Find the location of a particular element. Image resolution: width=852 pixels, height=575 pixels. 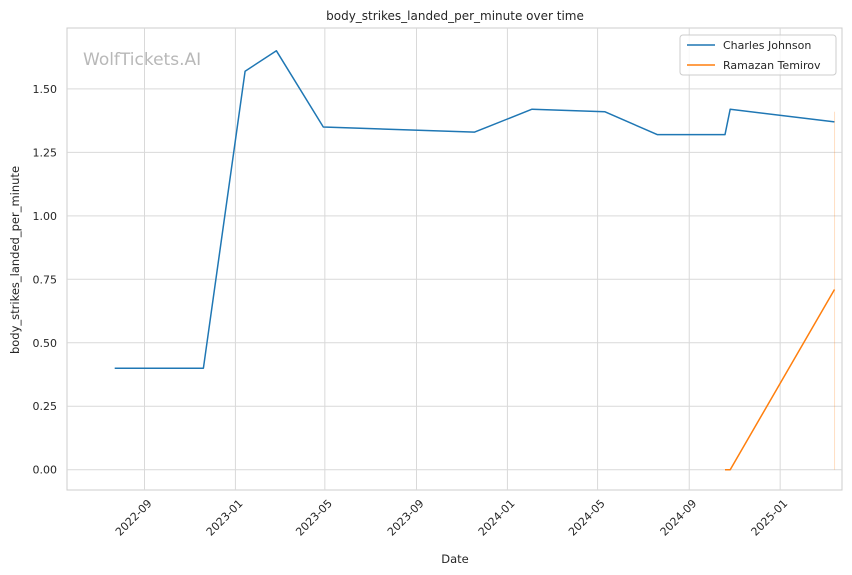

legend-box is located at coordinates (758, 55).